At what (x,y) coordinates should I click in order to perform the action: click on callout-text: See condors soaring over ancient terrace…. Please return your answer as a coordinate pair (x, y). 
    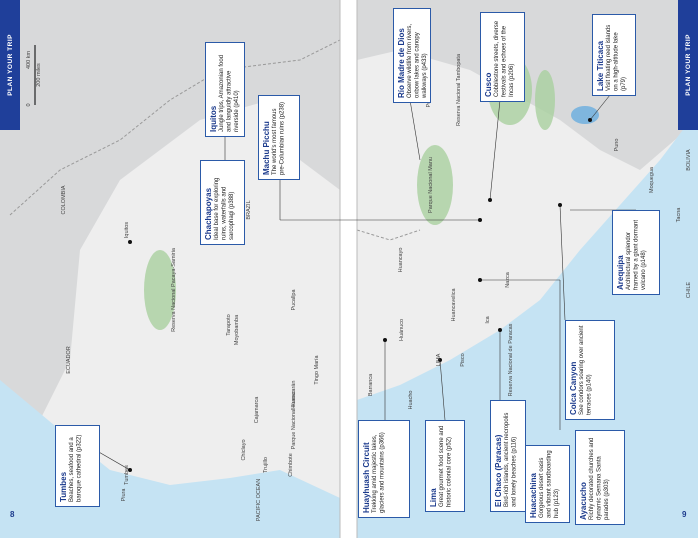
    Looking at the image, I should click on (586, 370).